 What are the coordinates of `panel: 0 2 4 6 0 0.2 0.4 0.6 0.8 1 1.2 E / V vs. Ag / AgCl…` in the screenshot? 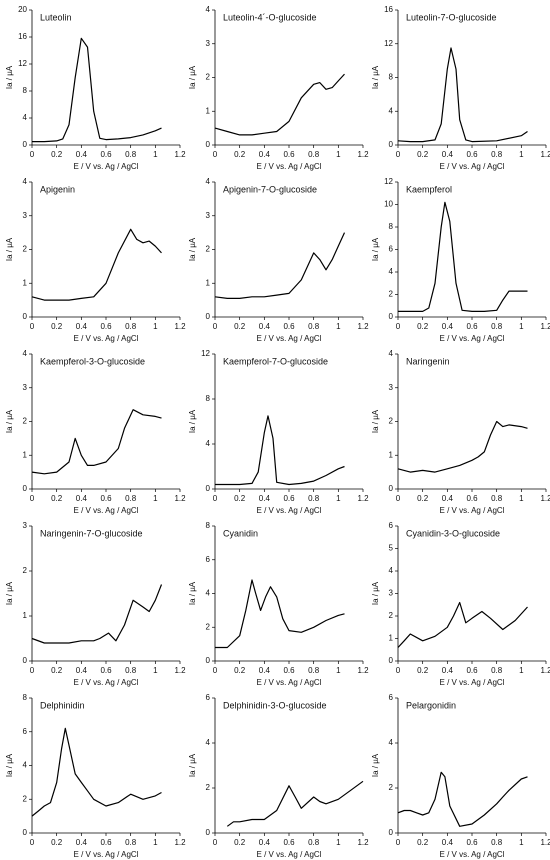 It's located at (460, 776).